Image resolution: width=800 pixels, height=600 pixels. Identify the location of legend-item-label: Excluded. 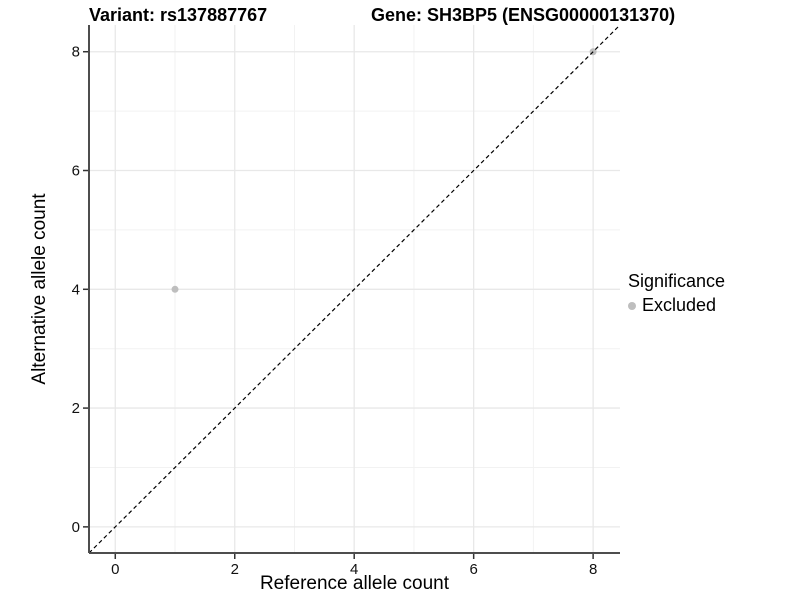
(679, 305).